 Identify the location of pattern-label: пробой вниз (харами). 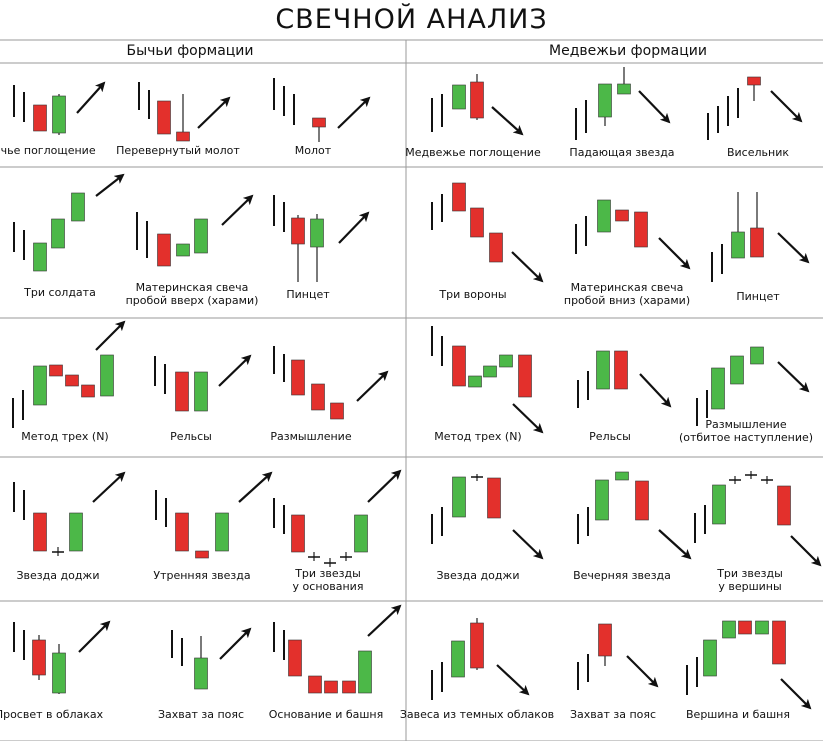
(627, 300).